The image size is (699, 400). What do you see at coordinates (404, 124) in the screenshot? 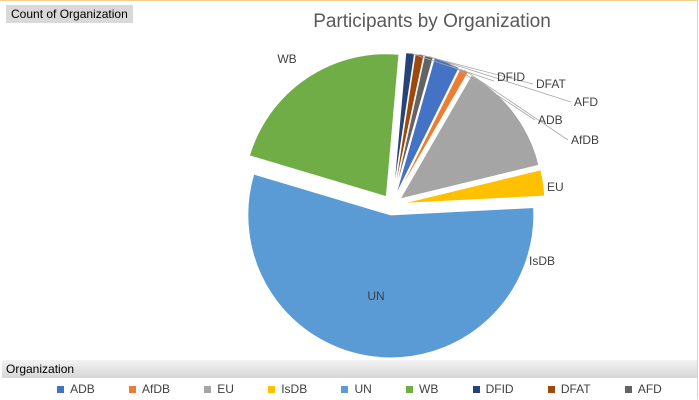
I see `pie-slice-dfid` at bounding box center [404, 124].